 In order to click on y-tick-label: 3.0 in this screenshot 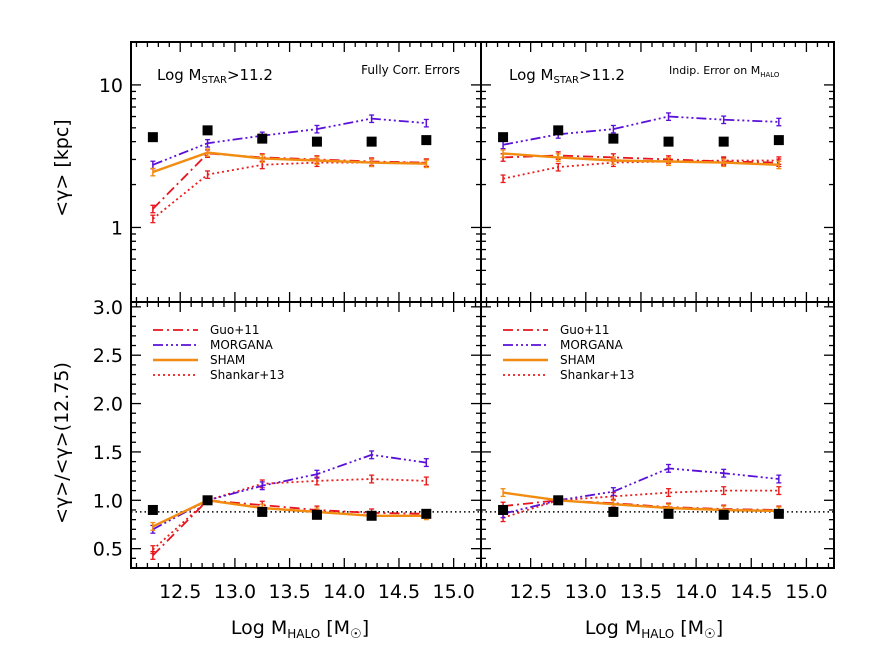, I will do `click(108, 308)`.